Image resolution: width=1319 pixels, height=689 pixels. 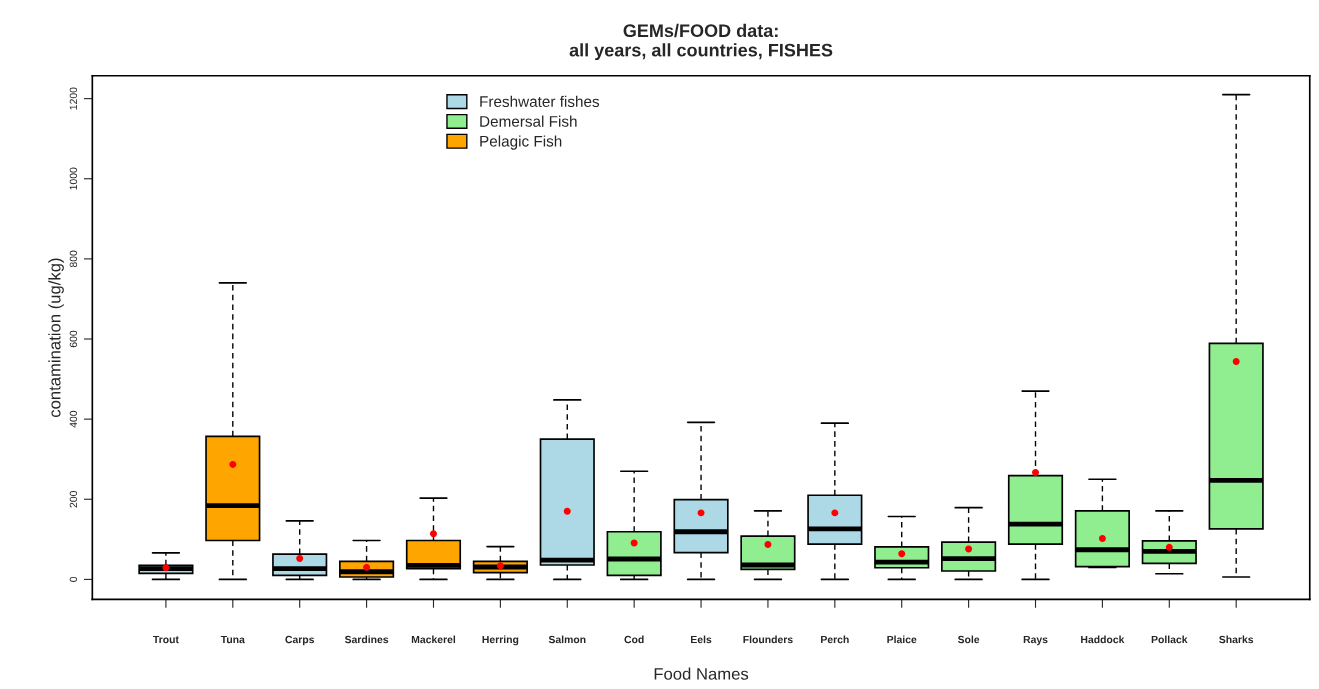 What do you see at coordinates (433, 639) in the screenshot?
I see `x-tick-label: Mackerel` at bounding box center [433, 639].